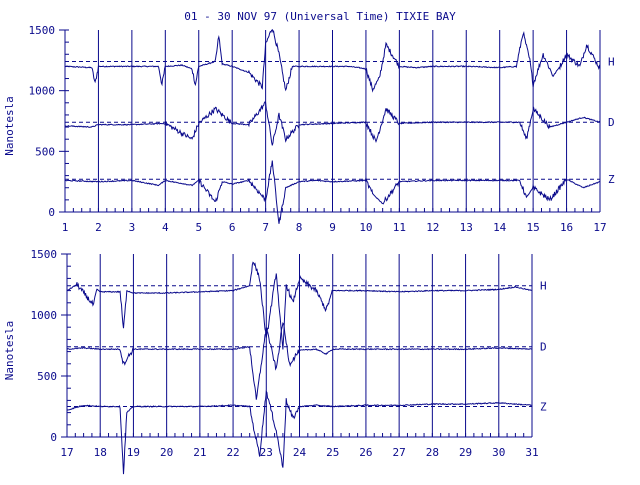 This screenshot has width=640, height=485. What do you see at coordinates (498, 452) in the screenshot?
I see `x-tick-label: 30` at bounding box center [498, 452].